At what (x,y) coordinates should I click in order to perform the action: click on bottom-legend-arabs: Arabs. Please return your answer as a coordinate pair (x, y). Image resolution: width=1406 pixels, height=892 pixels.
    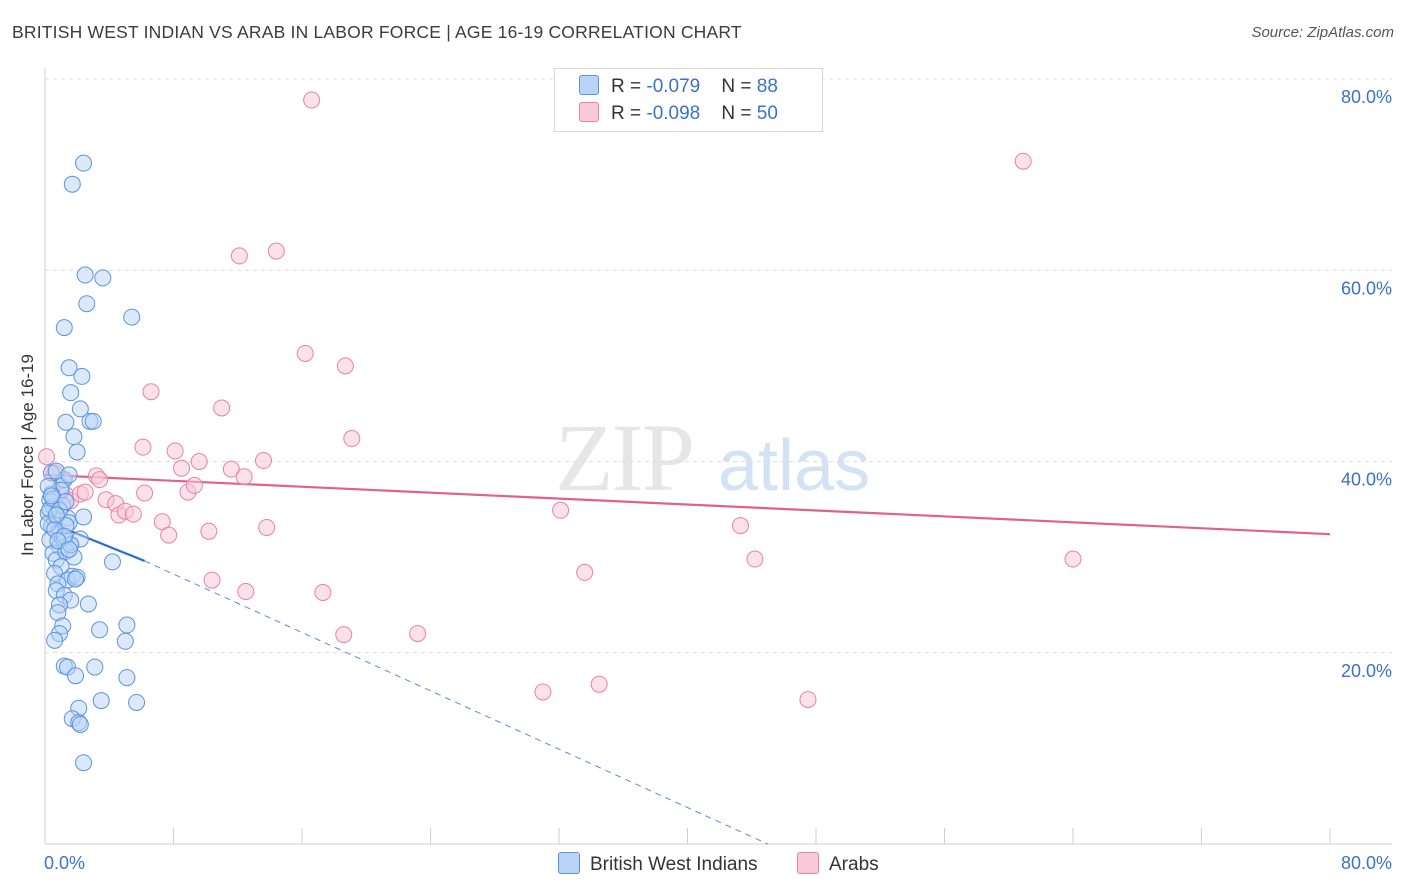
    Looking at the image, I should click on (838, 864).